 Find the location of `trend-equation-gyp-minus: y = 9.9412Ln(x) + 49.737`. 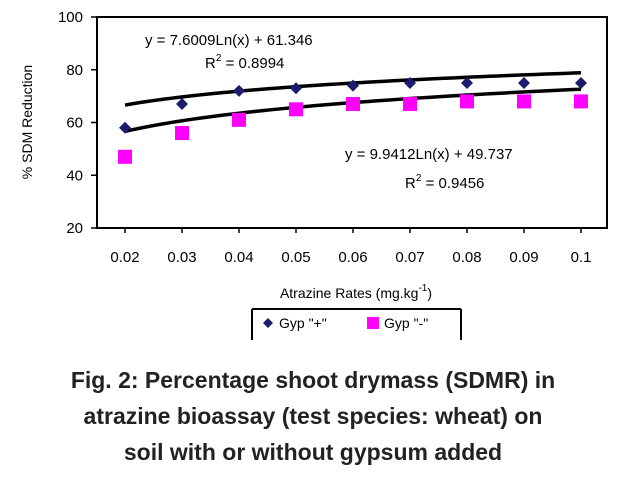

trend-equation-gyp-minus: y = 9.9412Ln(x) + 49.737 is located at coordinates (429, 154).